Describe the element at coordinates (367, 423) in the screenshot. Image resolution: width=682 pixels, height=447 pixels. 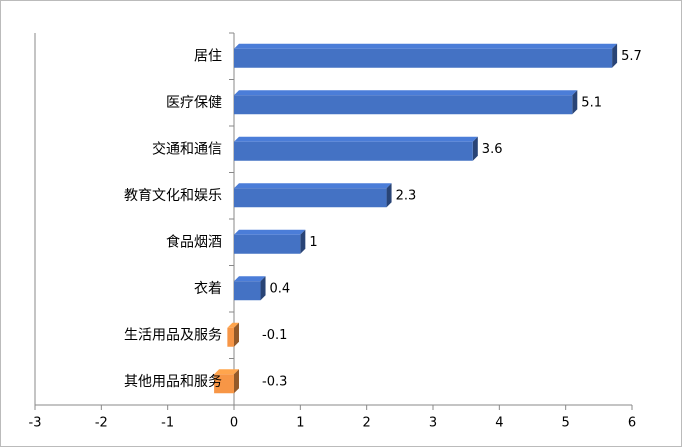
I see `x-tick-label: 2` at that location.